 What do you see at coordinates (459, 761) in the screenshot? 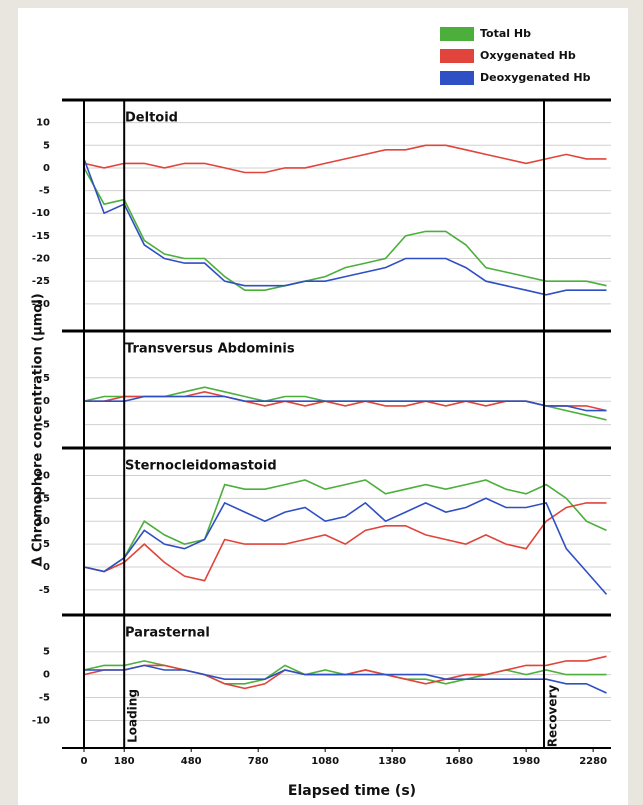
I see `x-tick-label: 1680` at bounding box center [459, 761].